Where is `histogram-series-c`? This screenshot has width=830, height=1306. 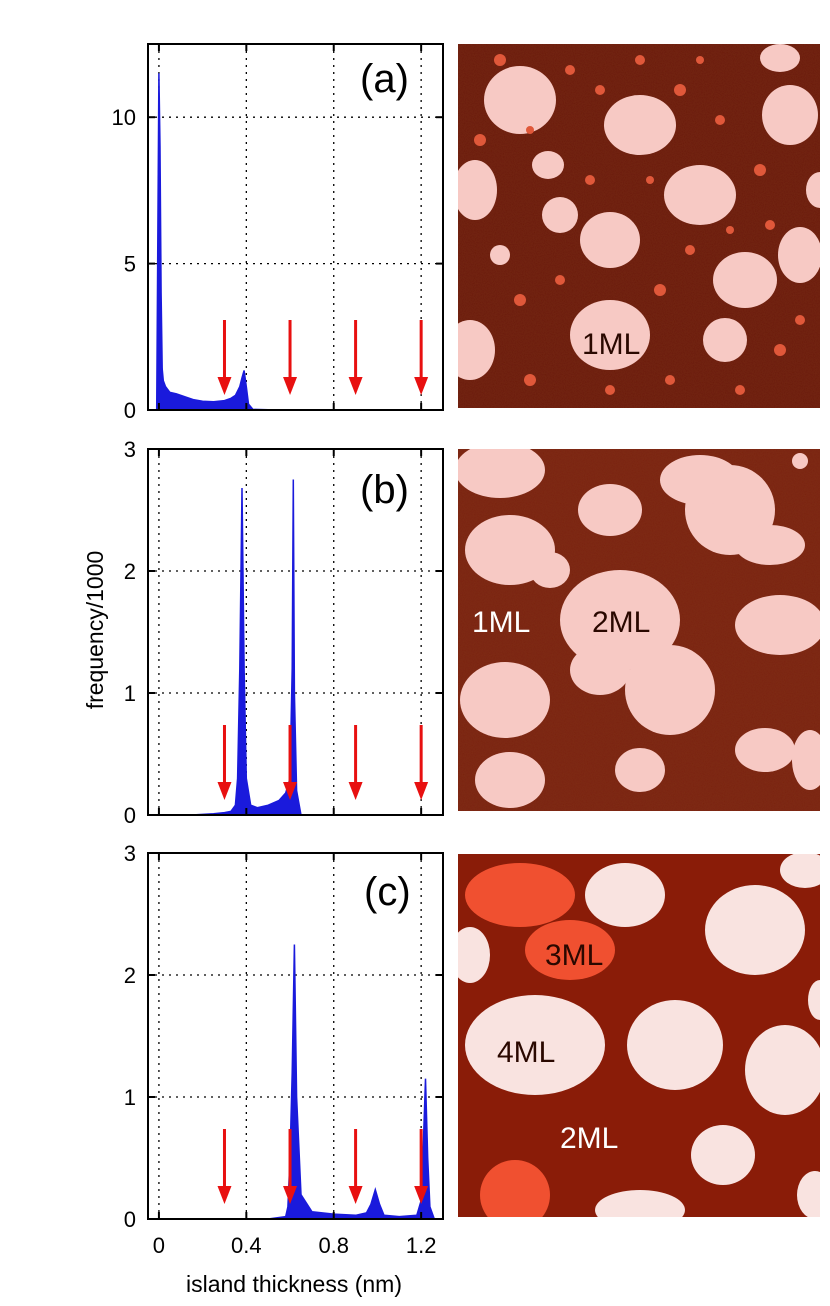 histogram-series-c is located at coordinates (352, 1082).